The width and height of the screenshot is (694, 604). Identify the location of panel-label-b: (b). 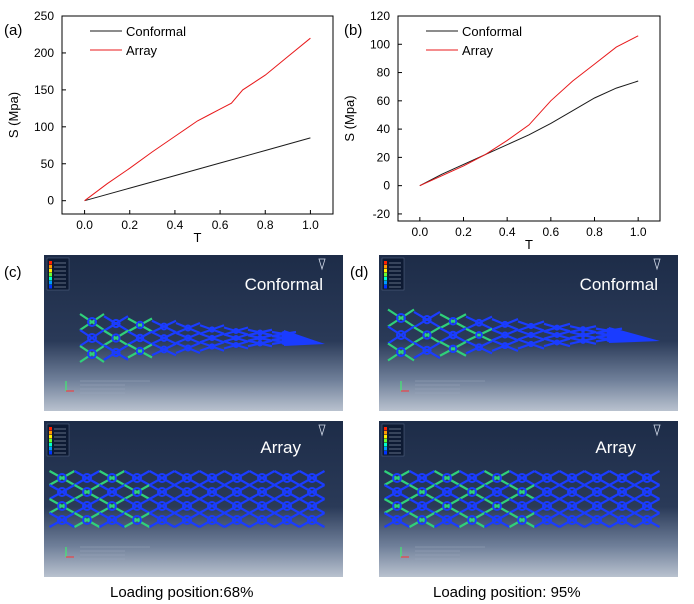
(353, 30).